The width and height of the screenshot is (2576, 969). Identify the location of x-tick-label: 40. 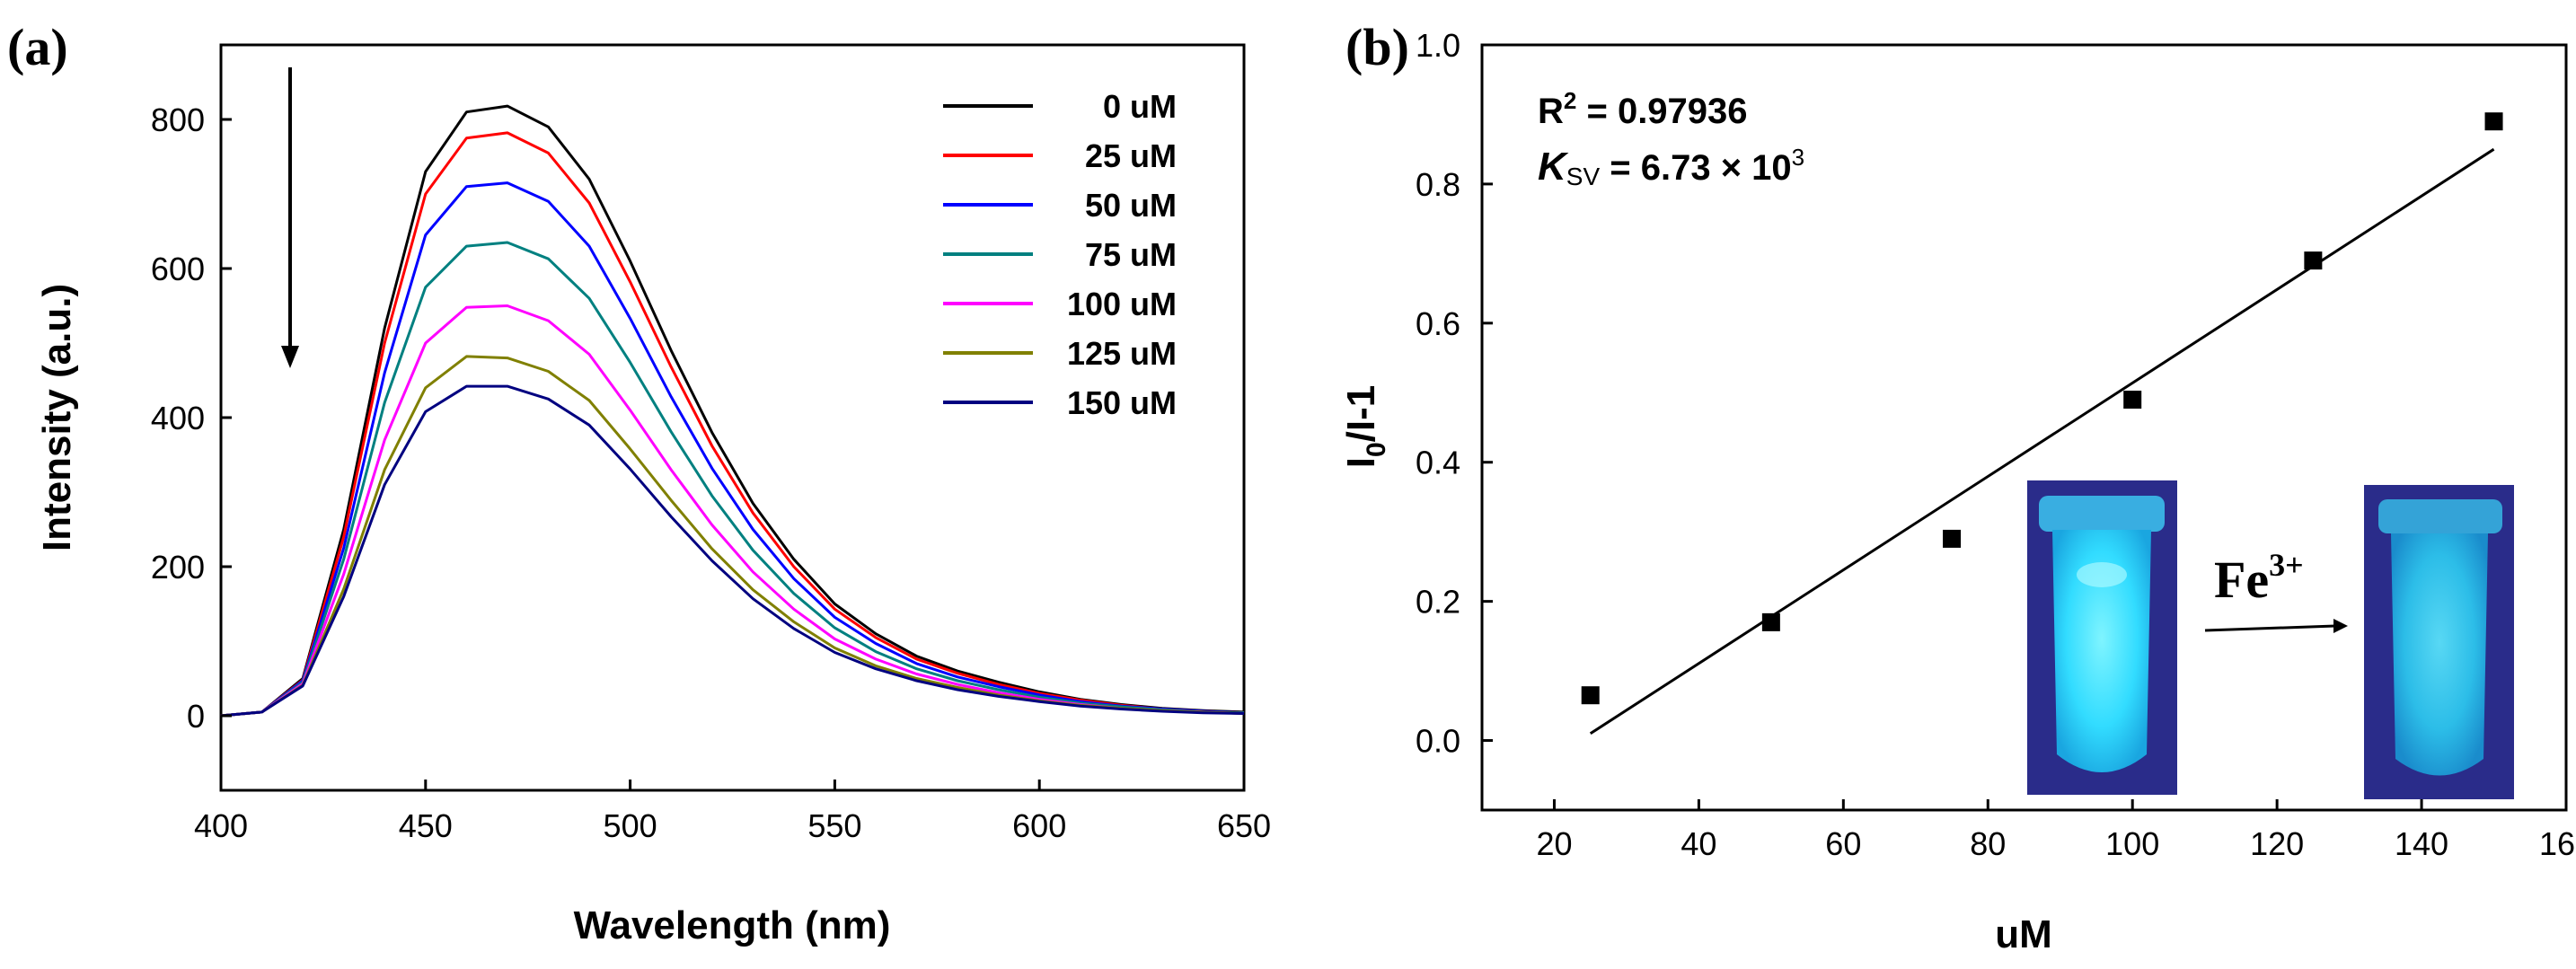
(1698, 844).